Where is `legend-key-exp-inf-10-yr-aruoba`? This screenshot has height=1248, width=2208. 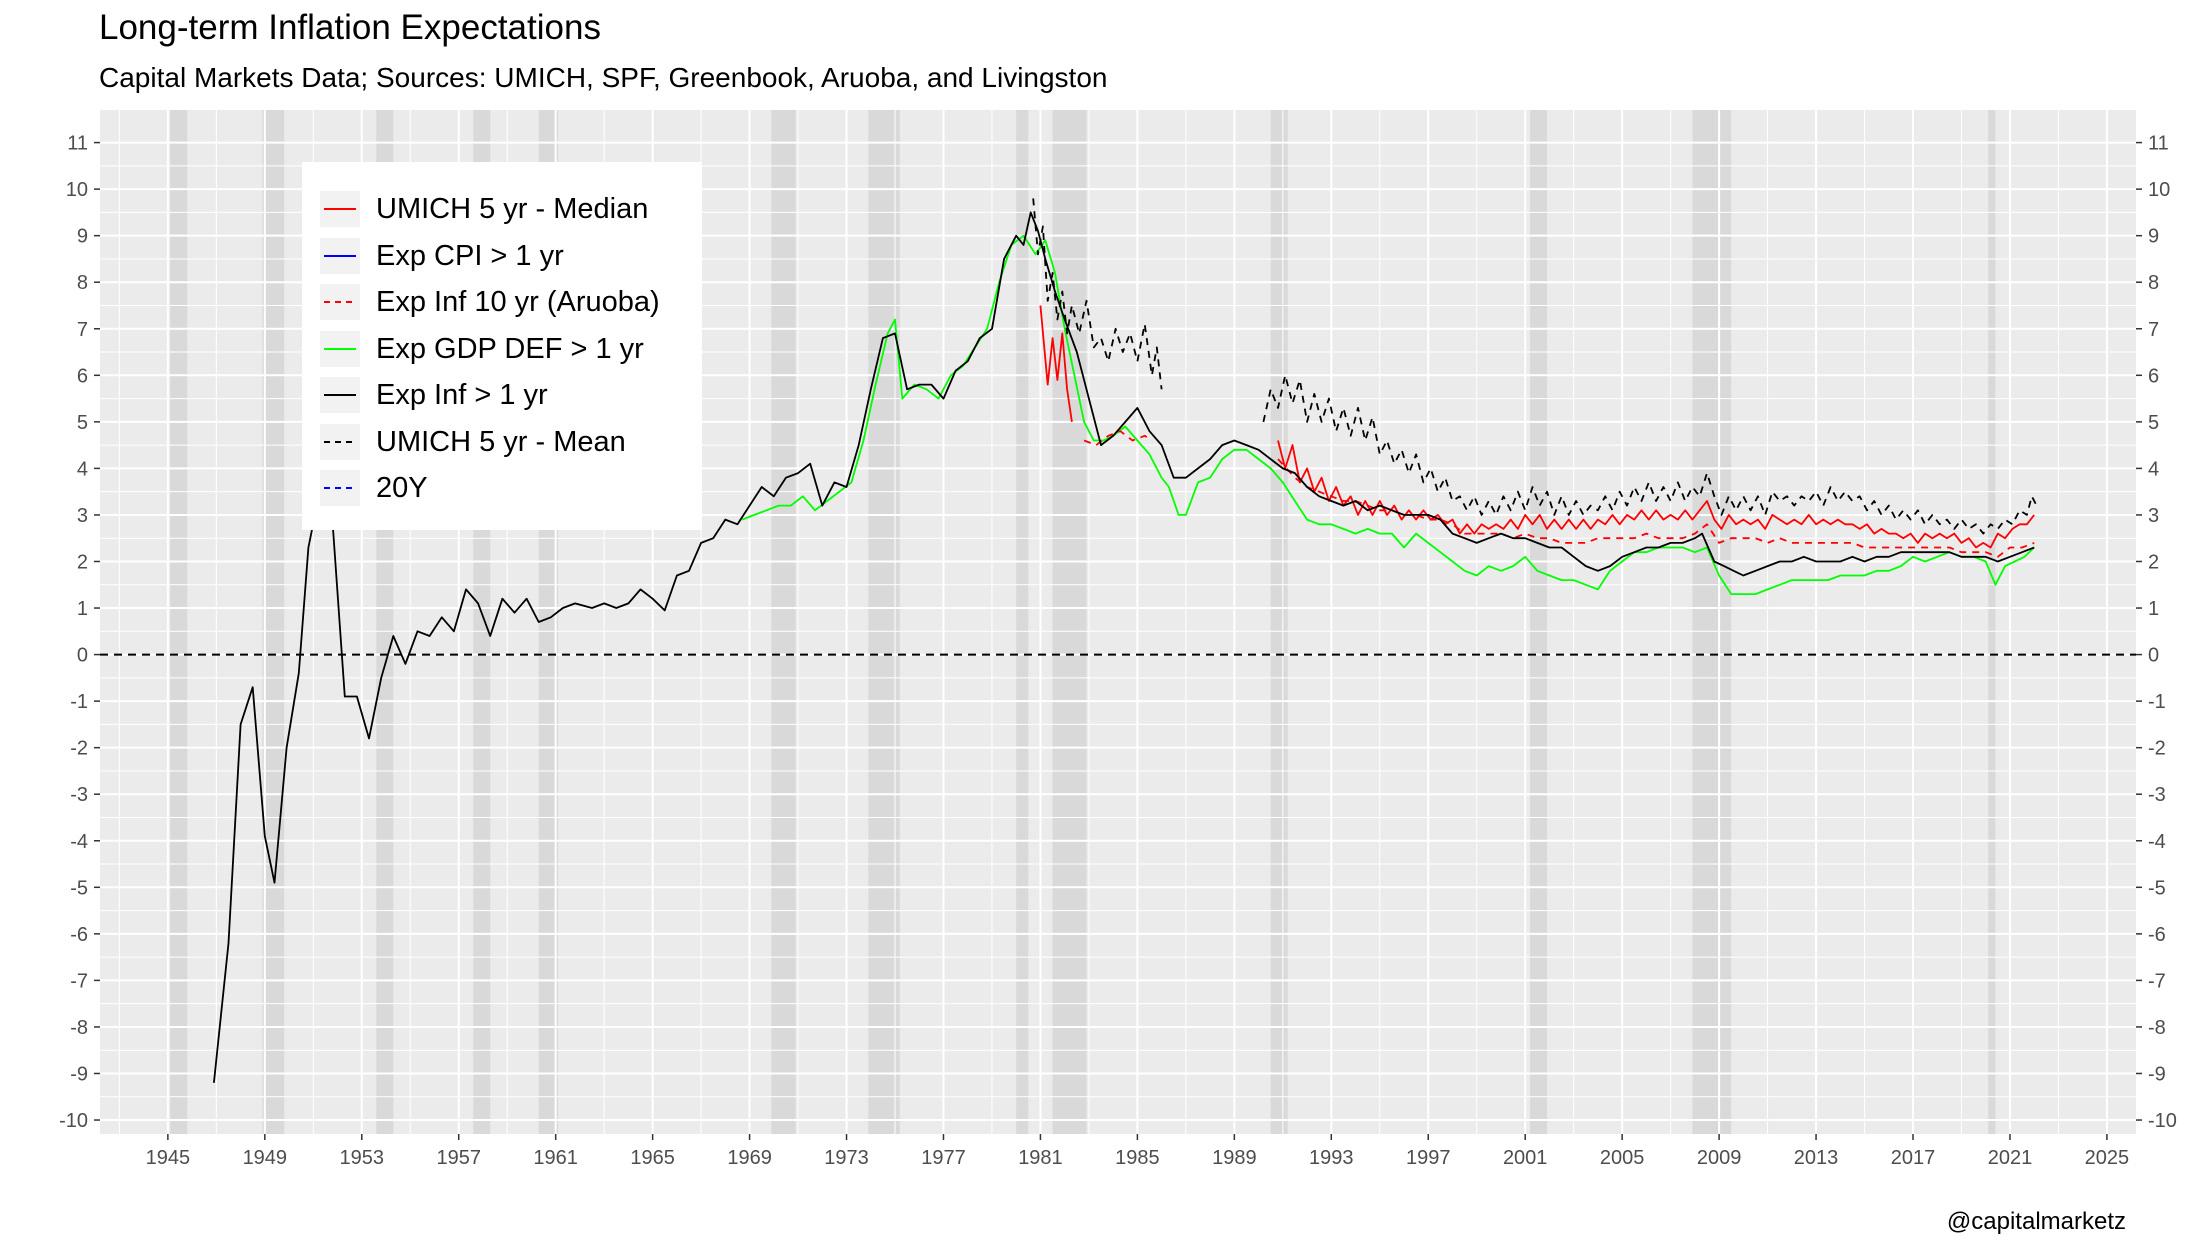
legend-key-exp-inf-10-yr-aruoba is located at coordinates (340, 302).